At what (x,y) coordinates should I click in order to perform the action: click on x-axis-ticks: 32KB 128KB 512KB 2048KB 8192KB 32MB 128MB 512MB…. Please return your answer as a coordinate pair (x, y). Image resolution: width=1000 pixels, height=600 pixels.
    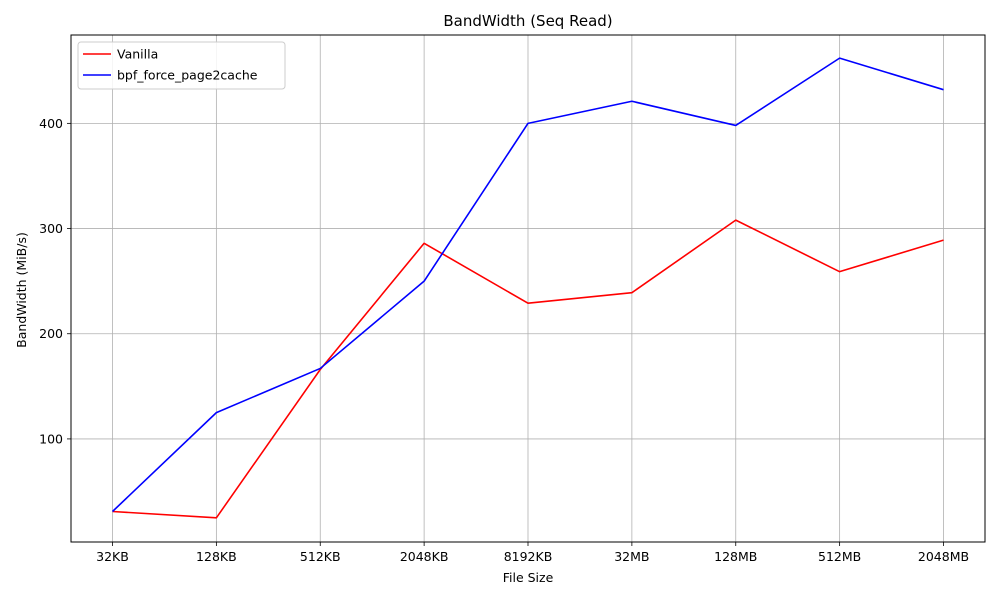
    Looking at the image, I should click on (532, 553).